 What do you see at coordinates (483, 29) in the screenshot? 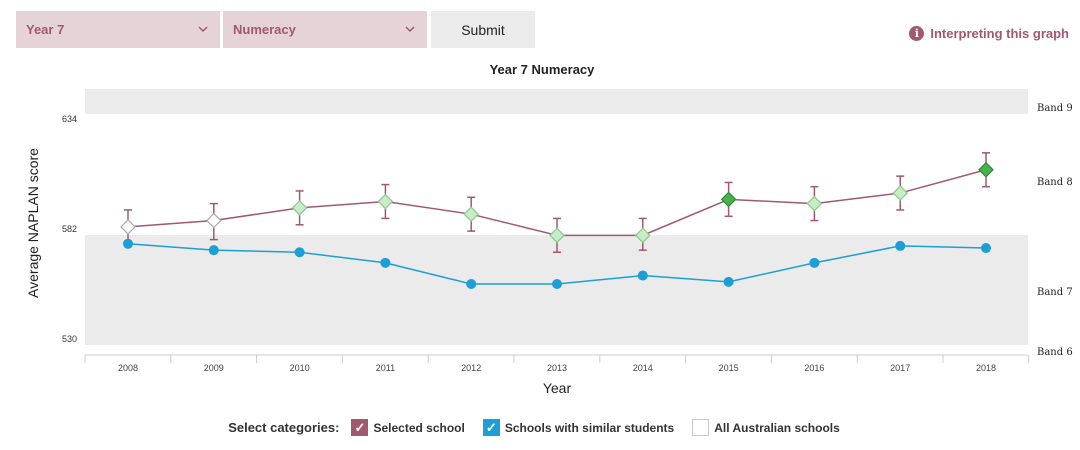
I see `submit-button: Submit` at bounding box center [483, 29].